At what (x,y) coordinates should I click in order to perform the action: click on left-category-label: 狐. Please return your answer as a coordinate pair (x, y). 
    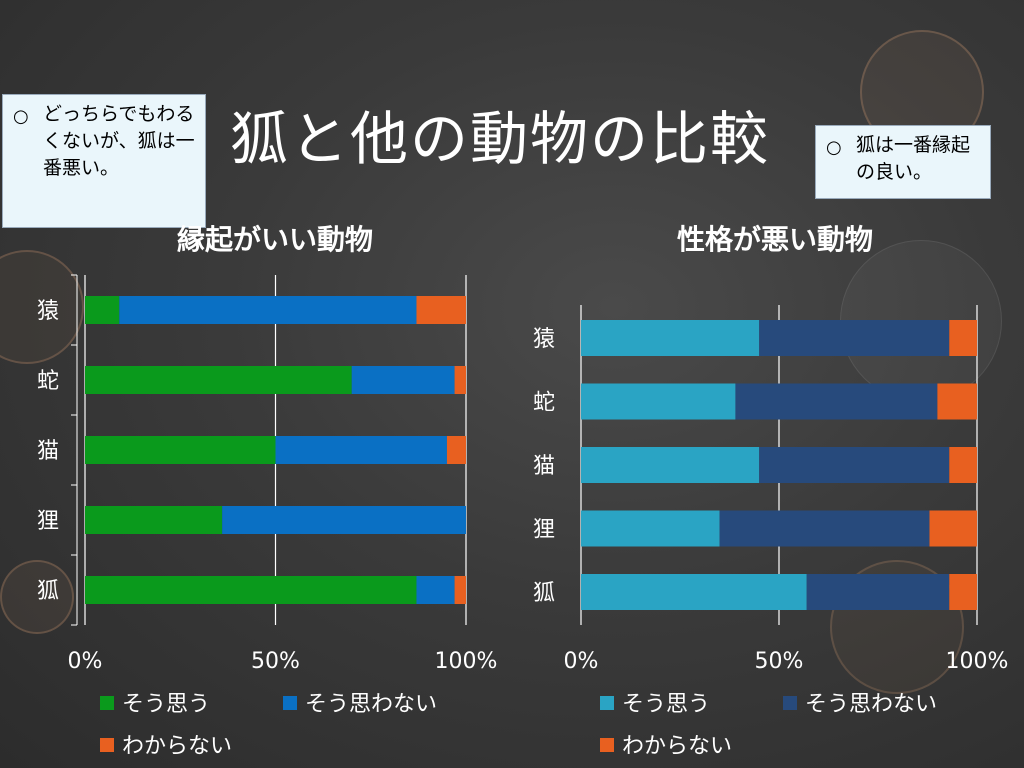
    Looking at the image, I should click on (48, 591).